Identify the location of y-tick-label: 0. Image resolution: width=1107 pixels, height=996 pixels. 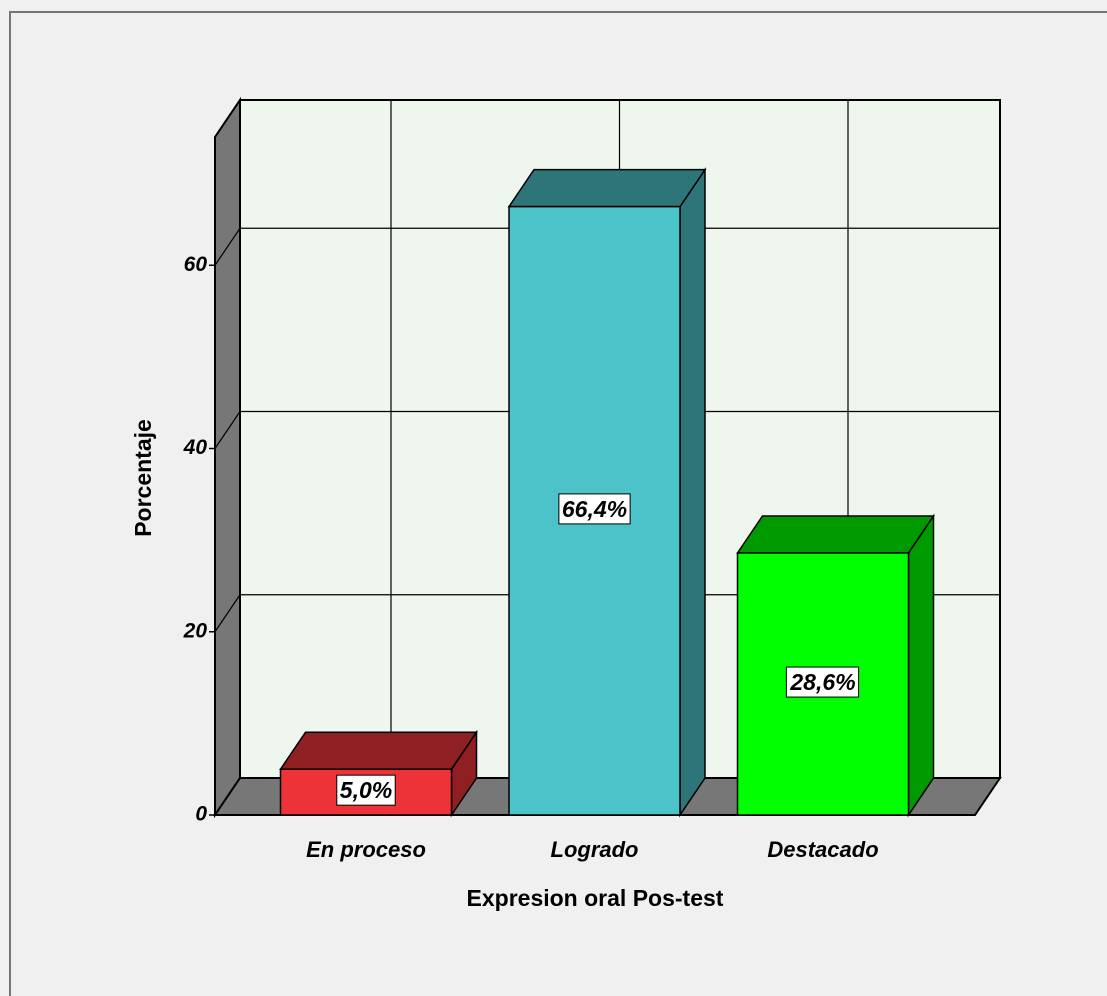
(201, 814).